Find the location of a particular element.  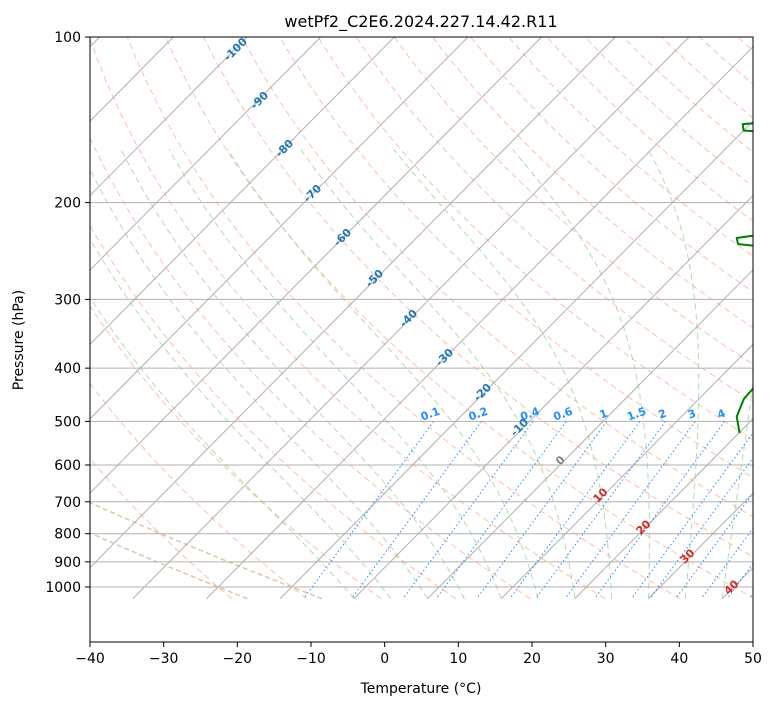

x-tick-label: 50 is located at coordinates (753, 659).